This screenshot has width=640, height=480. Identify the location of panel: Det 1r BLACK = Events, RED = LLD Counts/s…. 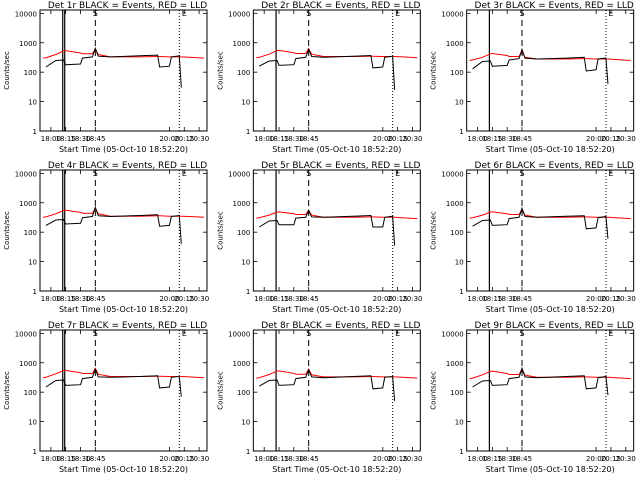
(106, 77).